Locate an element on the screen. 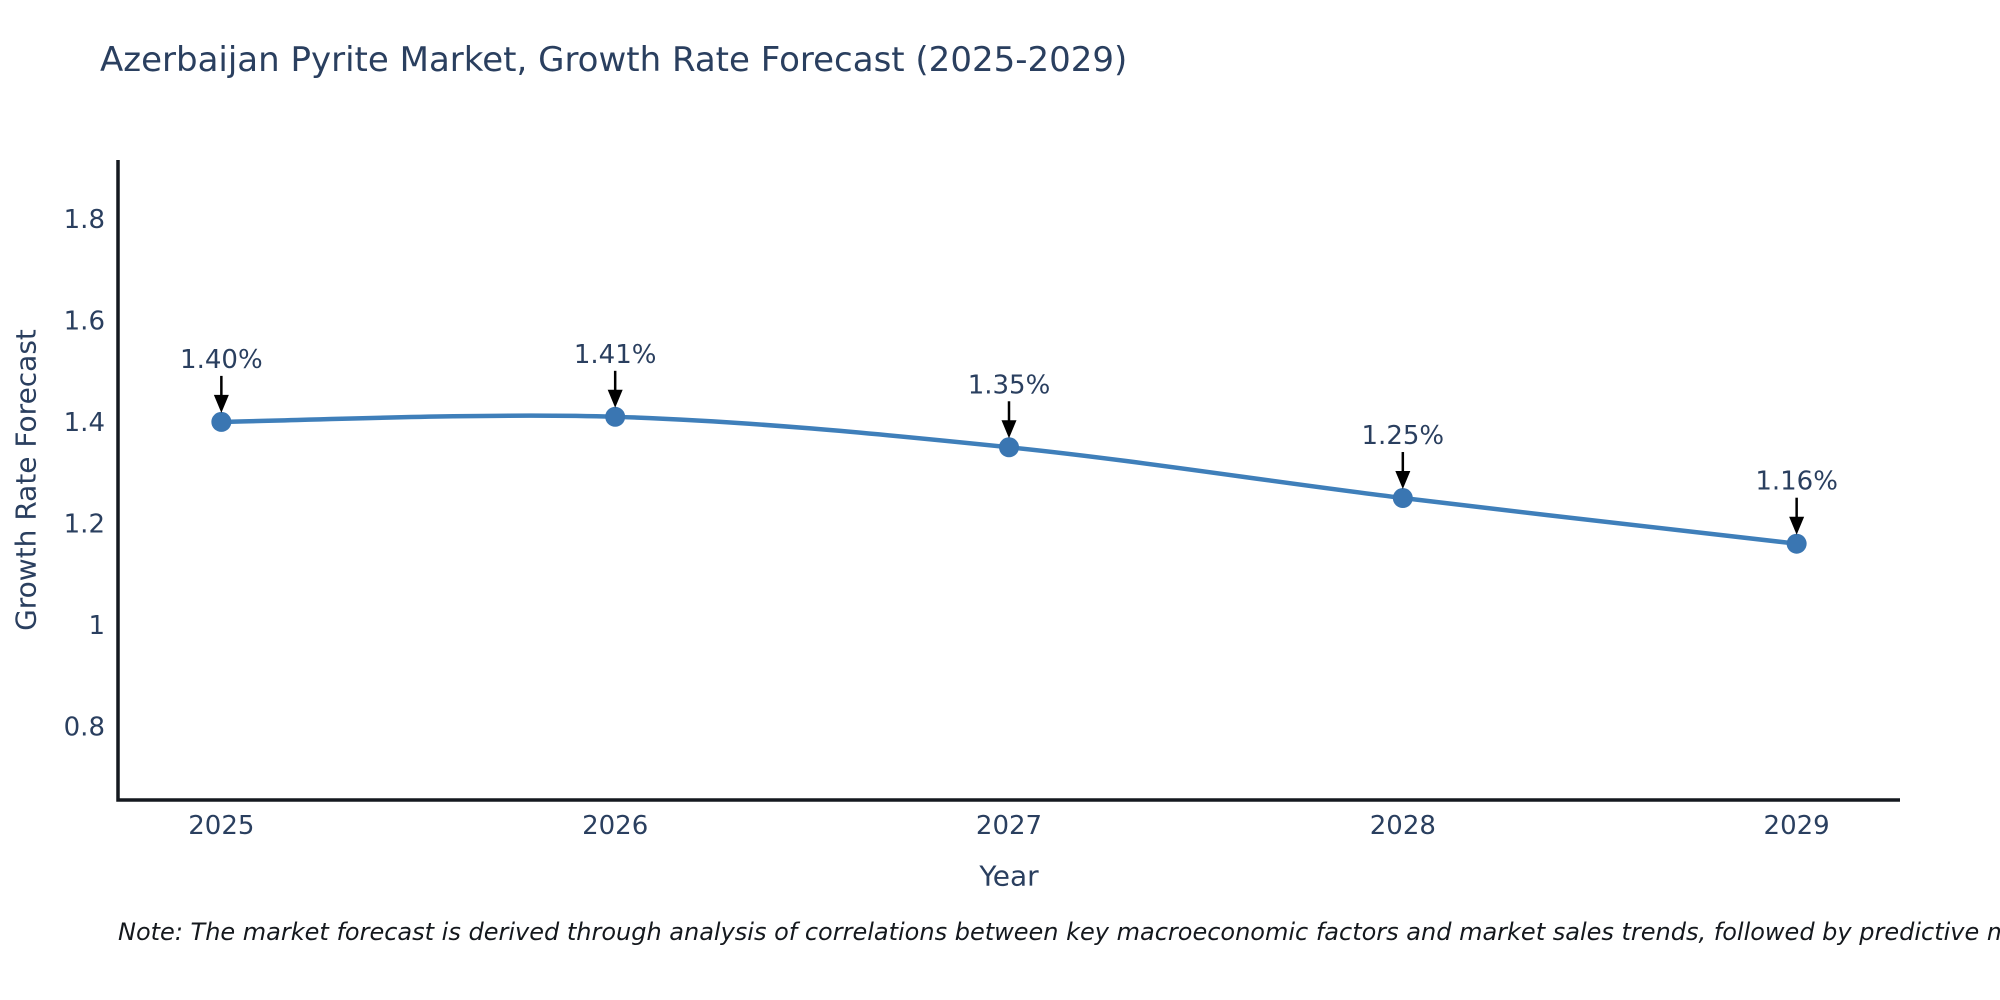  y-tick-label: 1.2 is located at coordinates (84, 524).